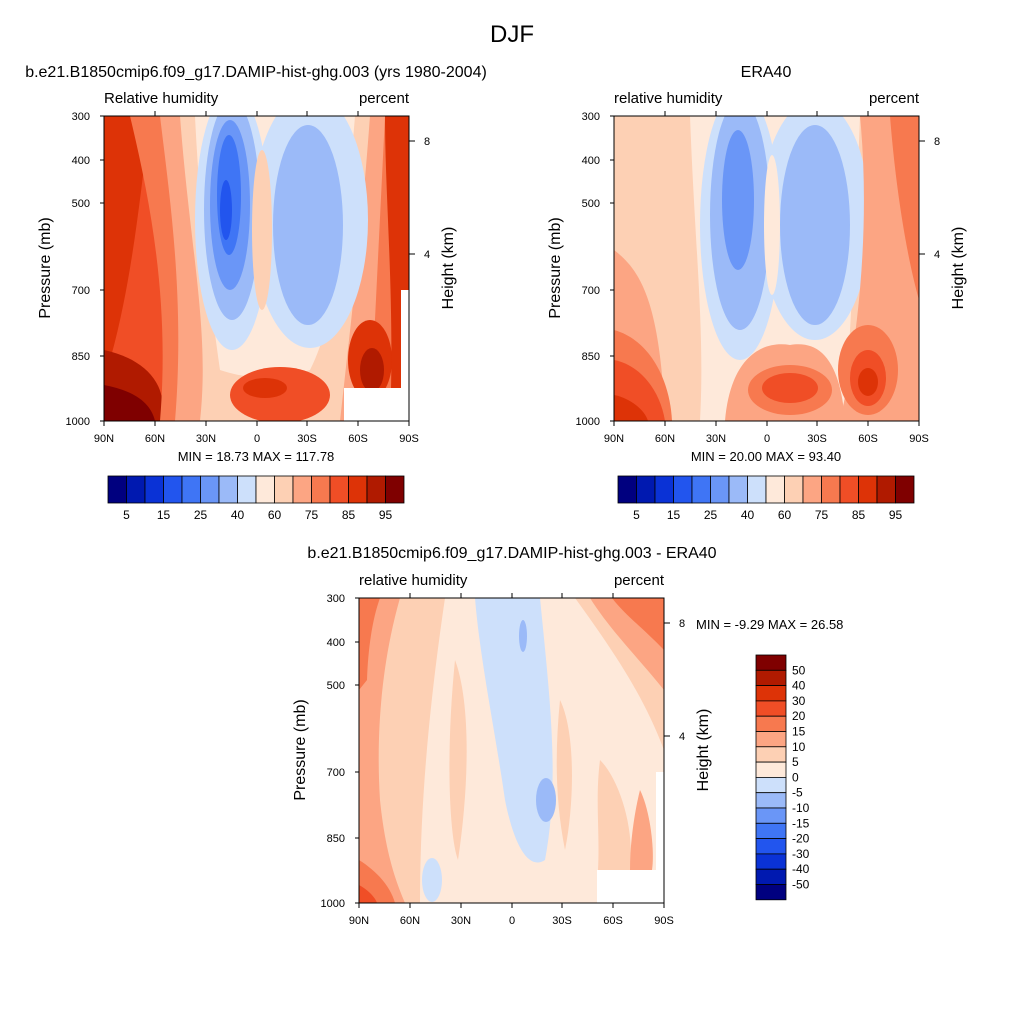 This screenshot has width=1024, height=1024. Describe the element at coordinates (325, 751) in the screenshot. I see `y-axis: 300 400 500 700 850 1000 Pressure (mb)` at that location.